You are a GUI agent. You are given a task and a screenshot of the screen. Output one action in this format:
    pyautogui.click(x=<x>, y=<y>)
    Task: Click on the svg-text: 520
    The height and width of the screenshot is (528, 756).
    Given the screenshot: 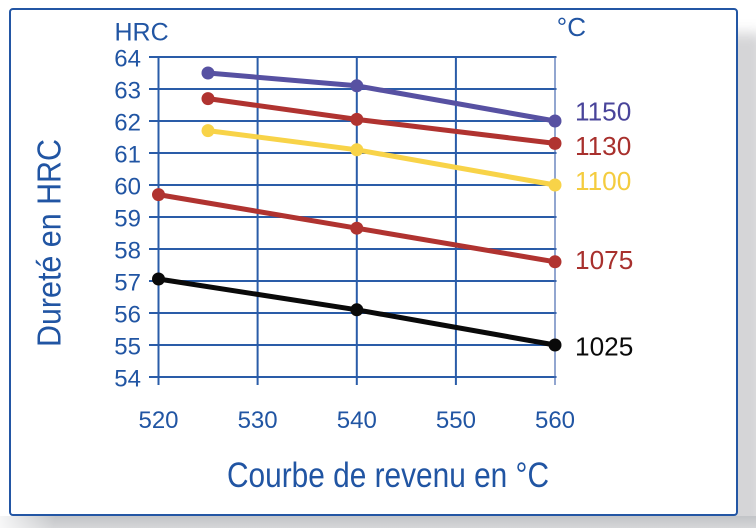 What is the action you would take?
    pyautogui.click(x=158, y=420)
    